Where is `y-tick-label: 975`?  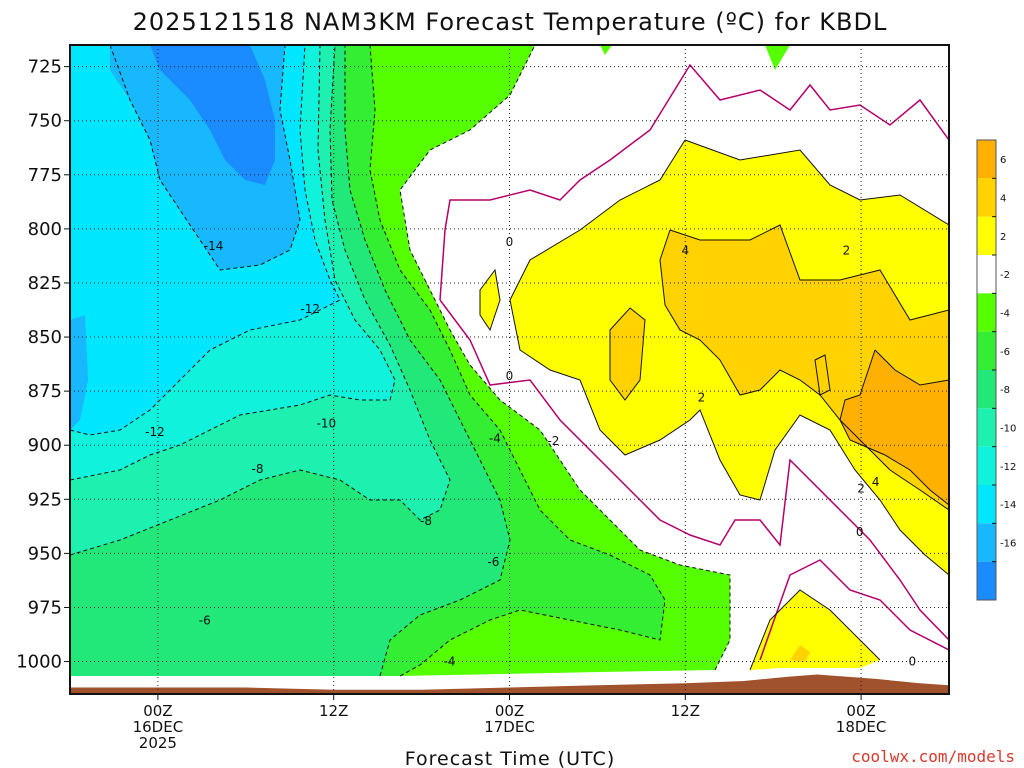 y-tick-label: 975 is located at coordinates (45, 607).